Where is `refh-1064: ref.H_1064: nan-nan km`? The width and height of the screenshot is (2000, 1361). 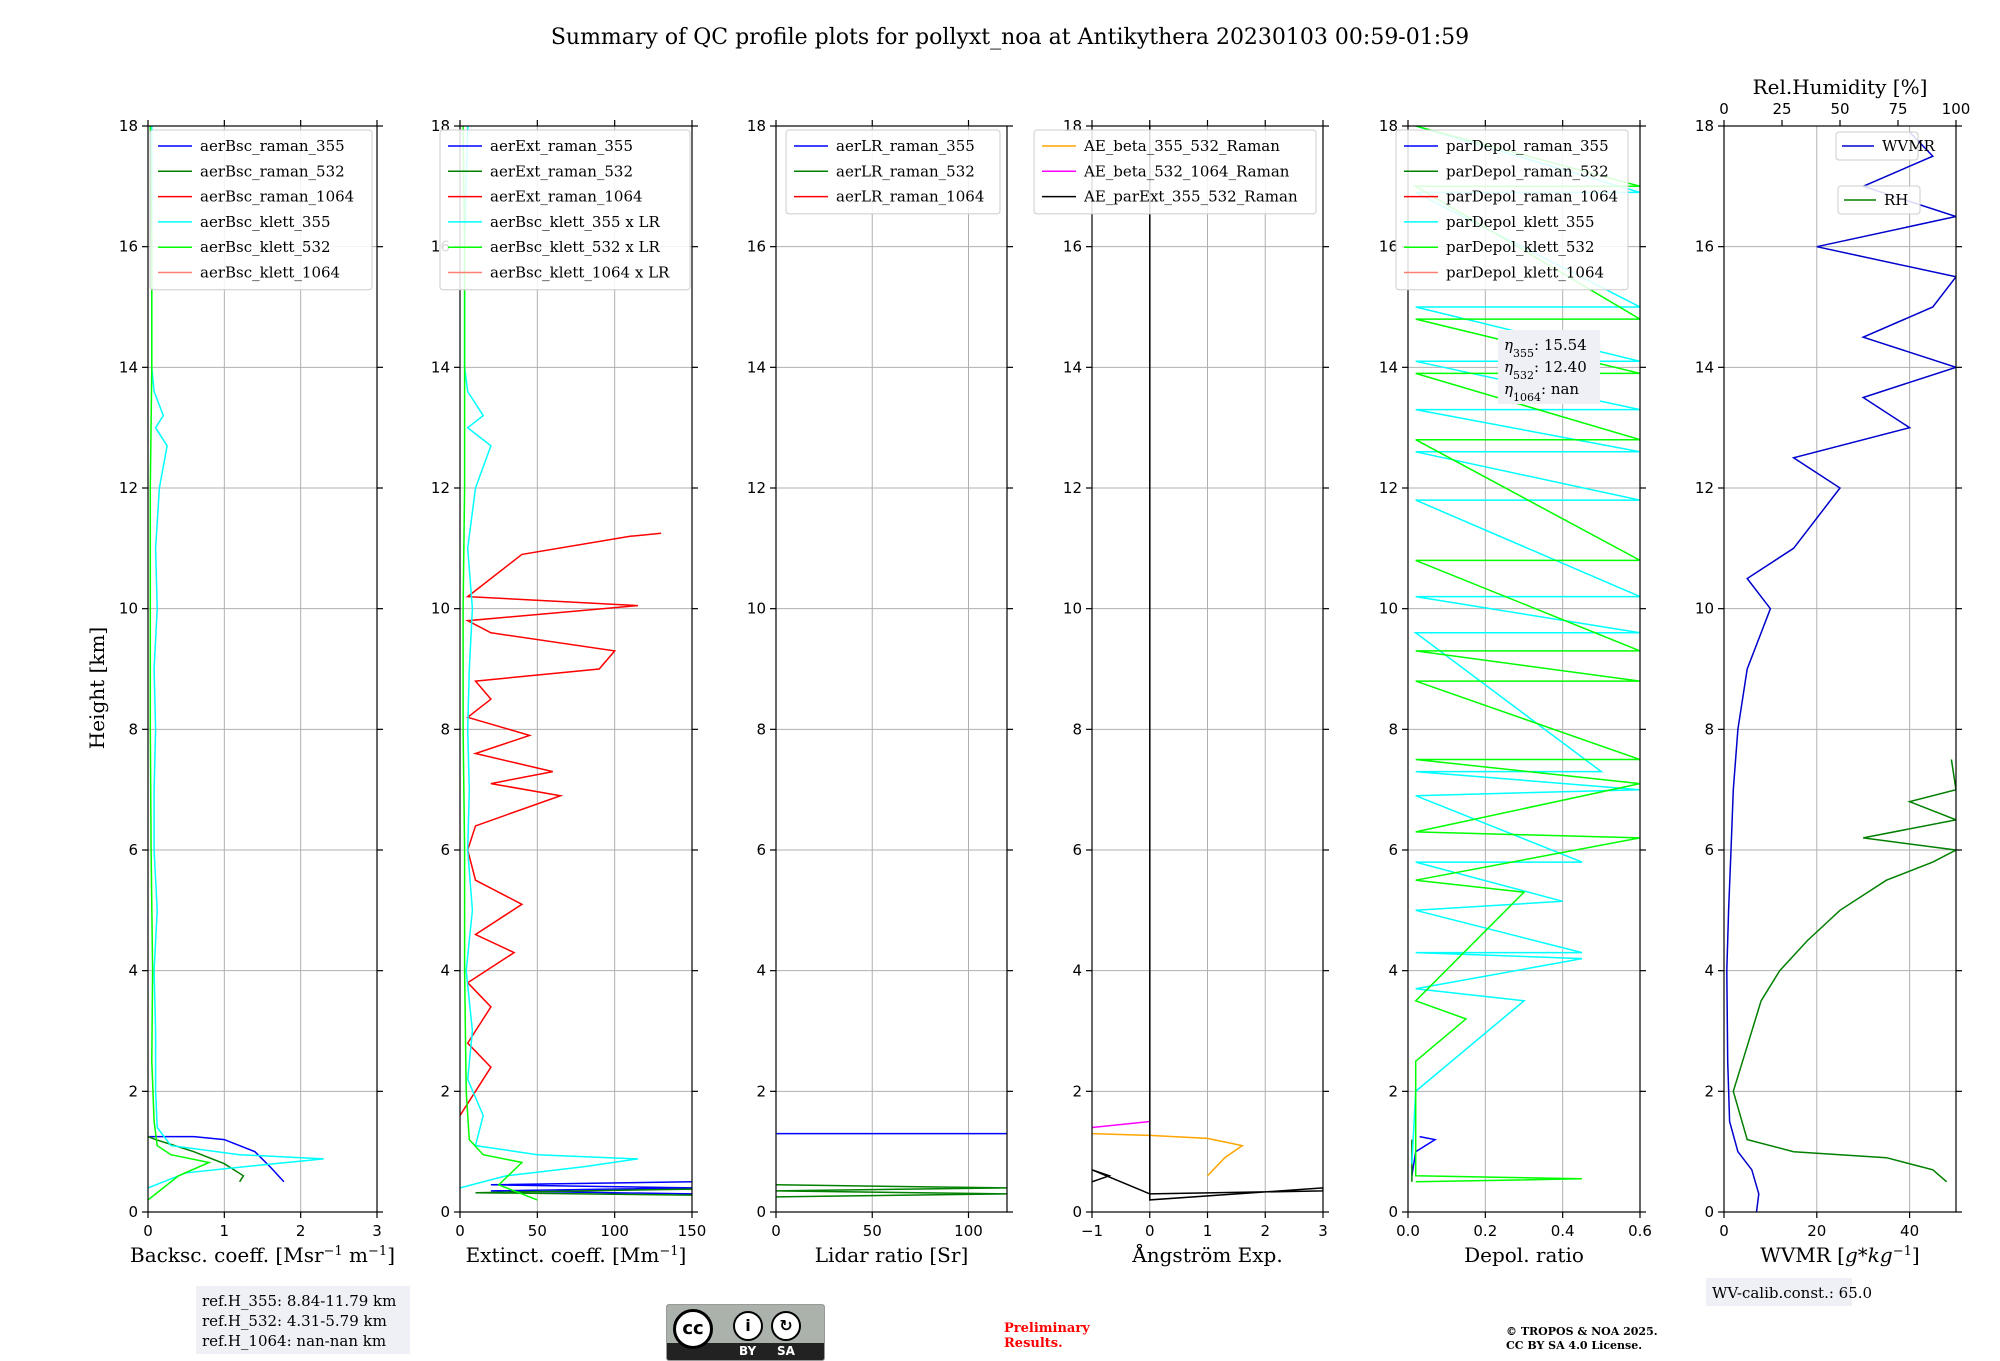 refh-1064: ref.H_1064: nan-nan km is located at coordinates (294, 1341).